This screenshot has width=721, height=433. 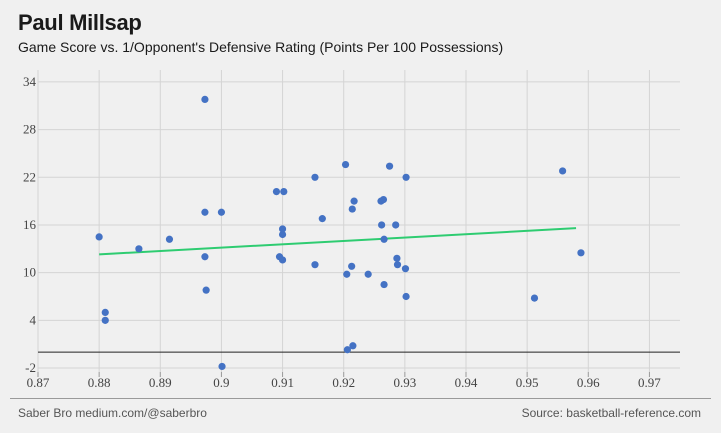 I want to click on footer-source: Source: basketball-reference.com, so click(x=611, y=413).